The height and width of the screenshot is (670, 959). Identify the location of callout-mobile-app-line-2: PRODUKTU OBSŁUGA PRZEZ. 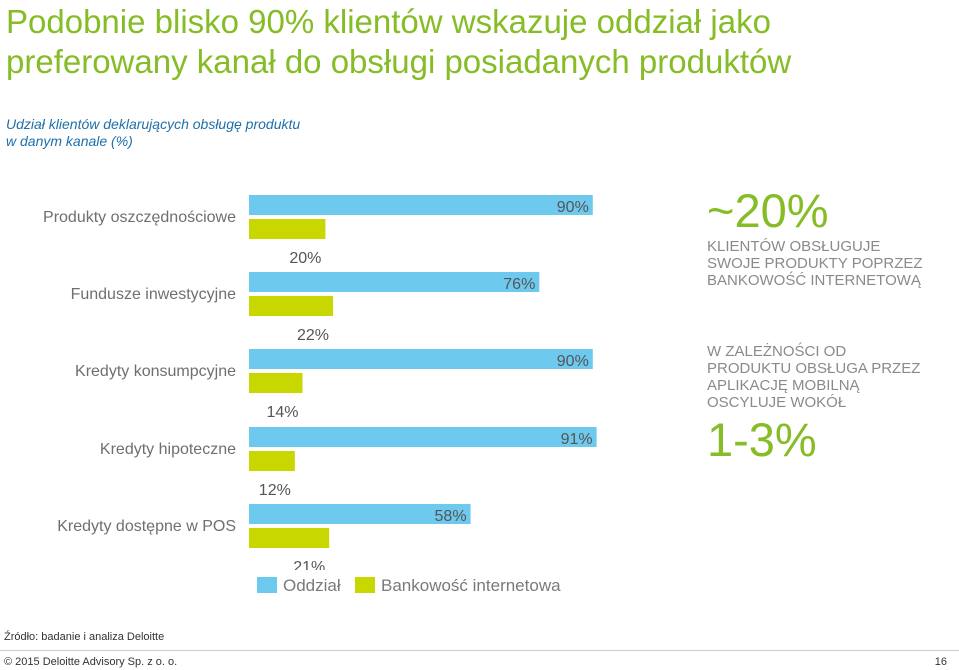
(814, 368).